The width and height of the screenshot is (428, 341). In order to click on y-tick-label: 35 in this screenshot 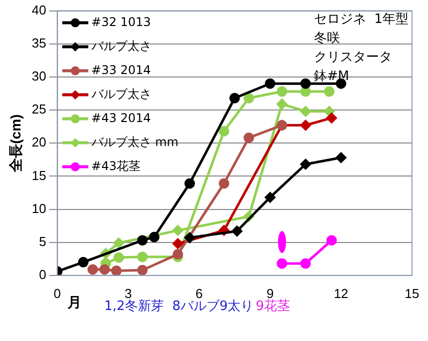, I will do `click(39, 42)`.